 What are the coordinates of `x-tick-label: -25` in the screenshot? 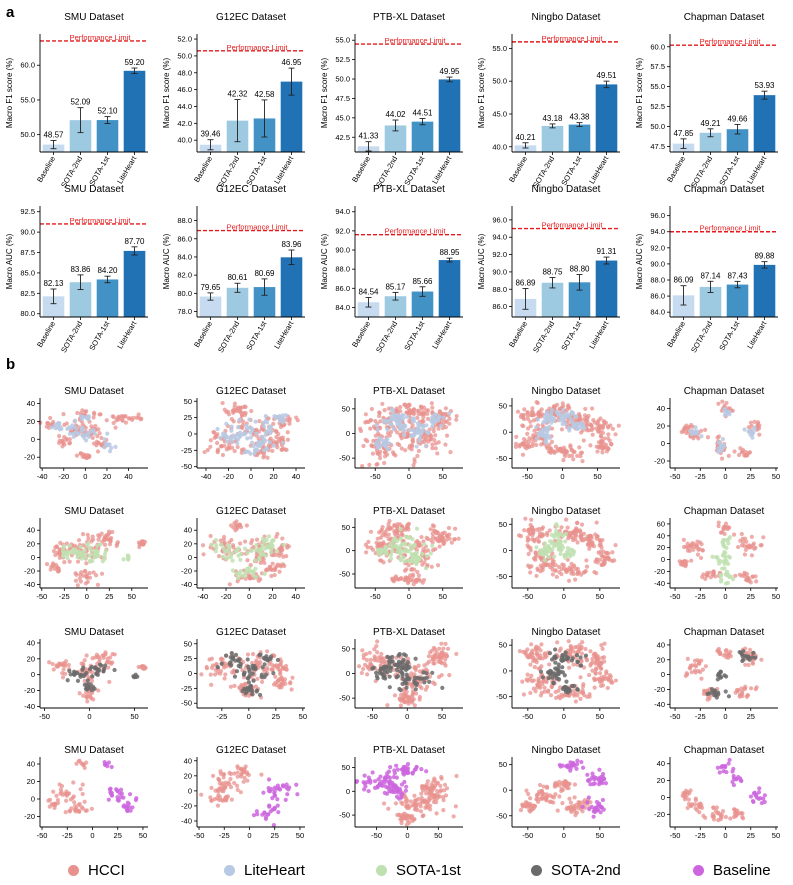 It's located at (224, 835).